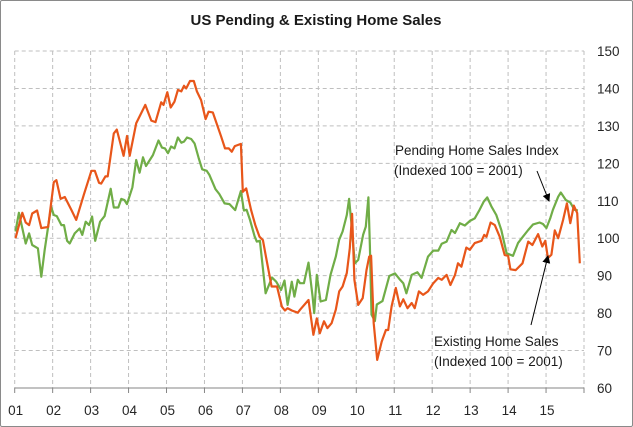 The height and width of the screenshot is (427, 633). What do you see at coordinates (604, 313) in the screenshot?
I see `y-tick-label: 80` at bounding box center [604, 313].